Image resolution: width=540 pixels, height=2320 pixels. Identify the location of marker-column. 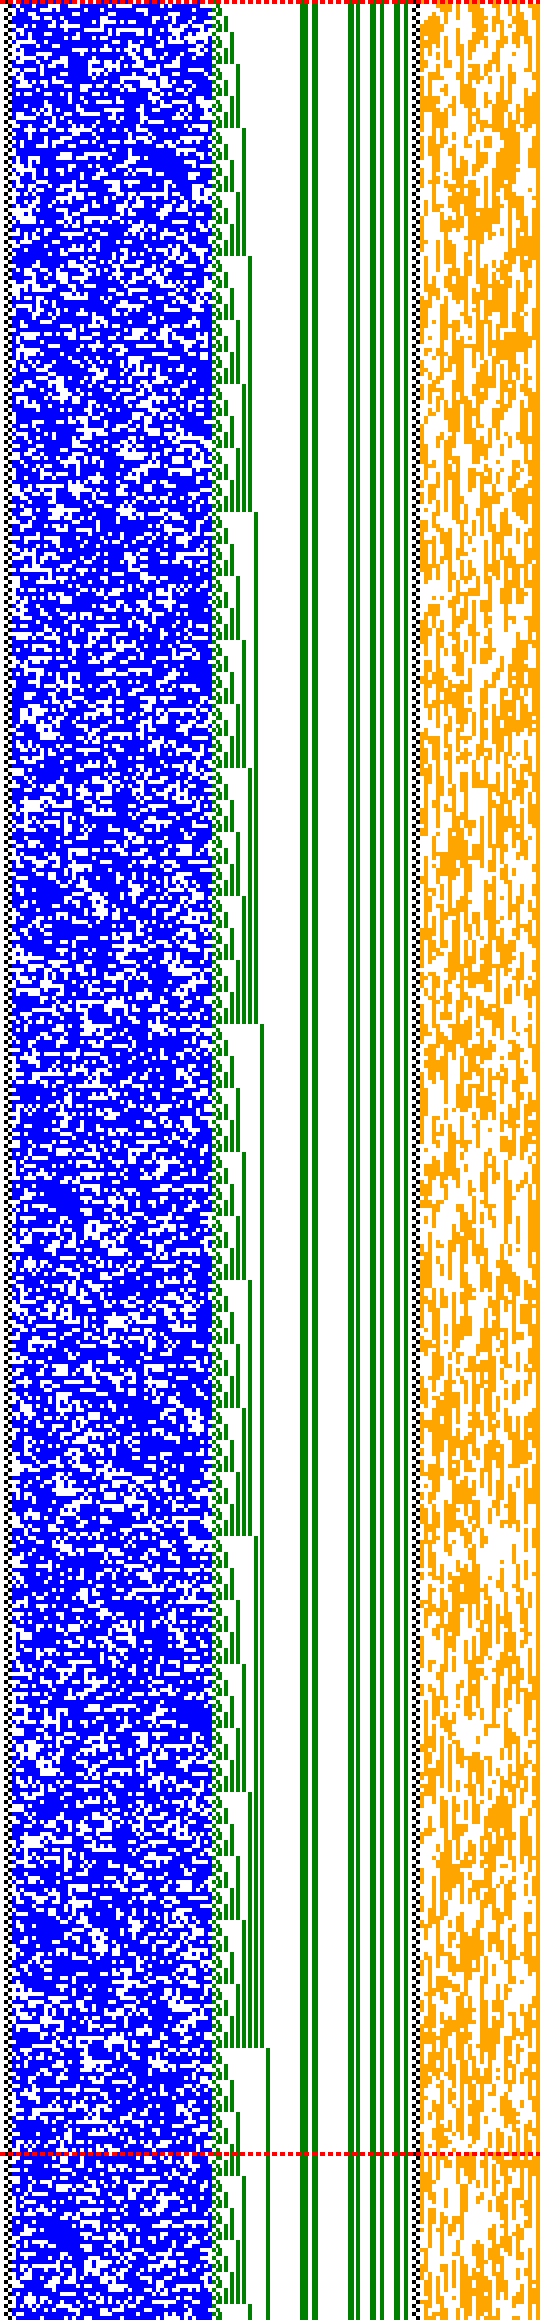
(8, 1160).